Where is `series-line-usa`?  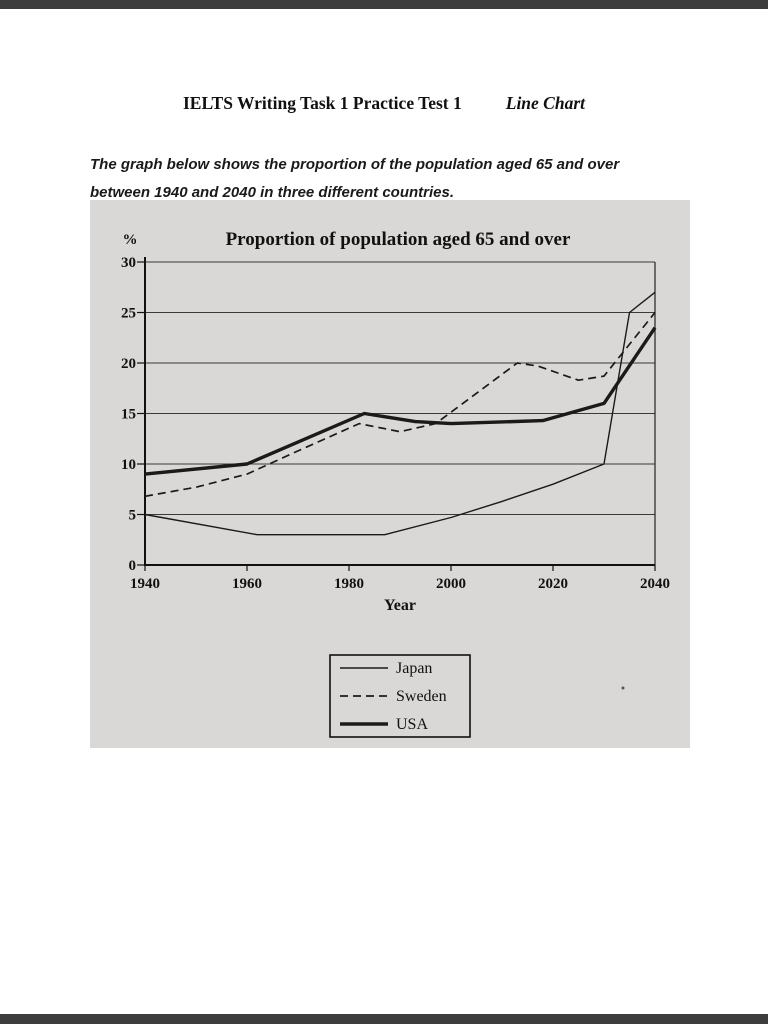 series-line-usa is located at coordinates (400, 401).